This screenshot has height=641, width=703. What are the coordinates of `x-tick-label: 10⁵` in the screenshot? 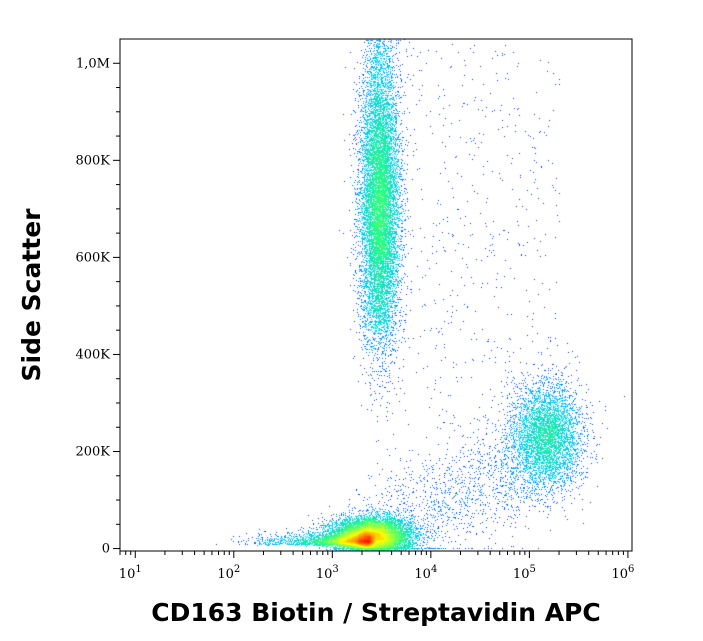 It's located at (524, 573).